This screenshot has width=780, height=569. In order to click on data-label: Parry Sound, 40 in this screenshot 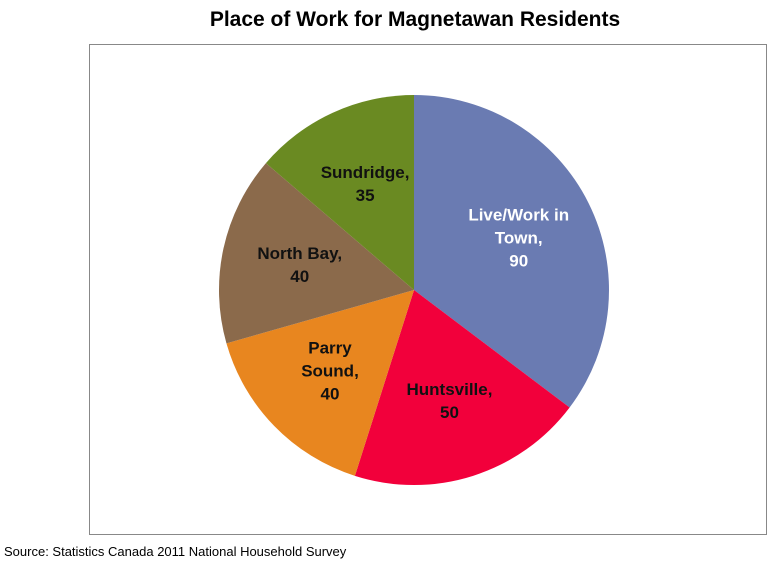, I will do `click(330, 371)`.